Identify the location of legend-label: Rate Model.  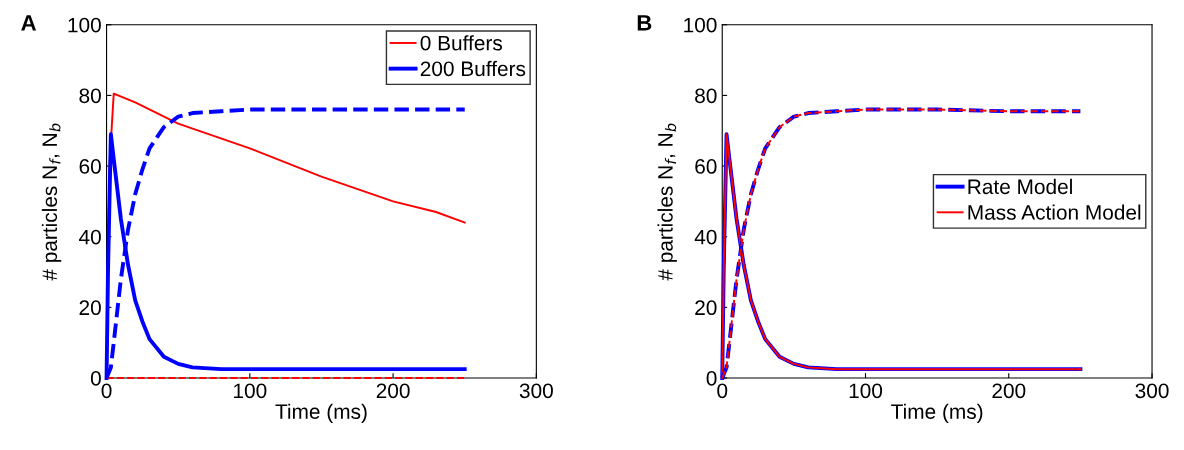
(1020, 186).